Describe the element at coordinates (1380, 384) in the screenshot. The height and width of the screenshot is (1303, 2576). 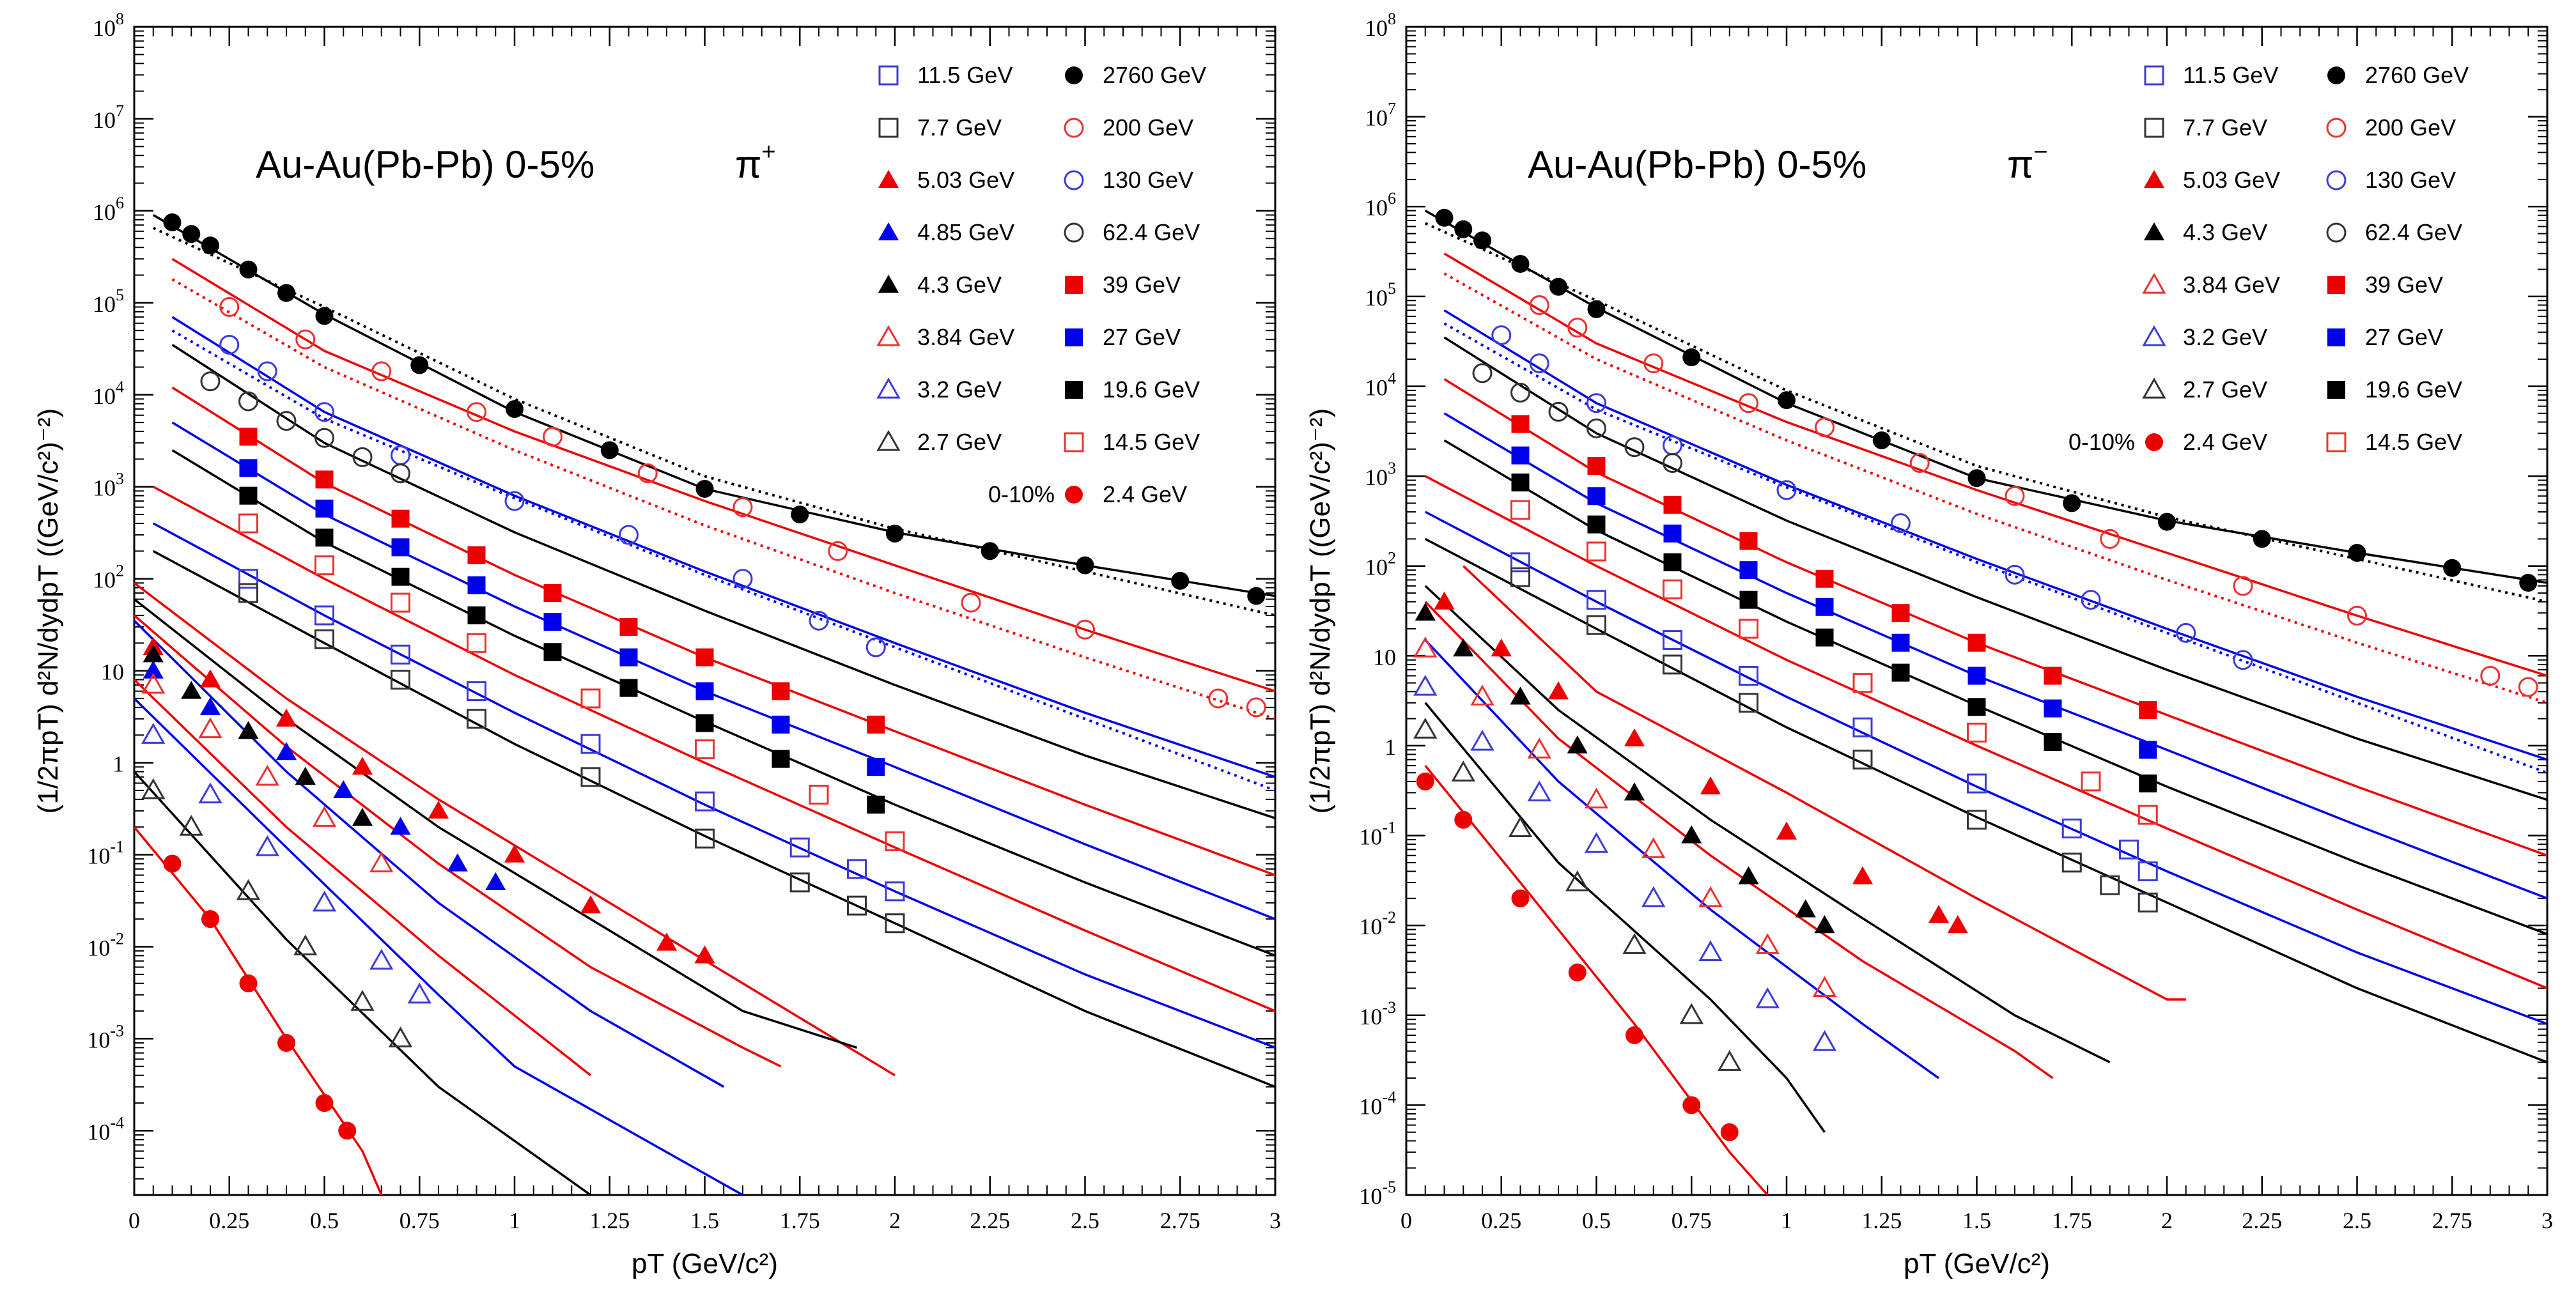
I see `y-tick-label: 10⁴` at that location.